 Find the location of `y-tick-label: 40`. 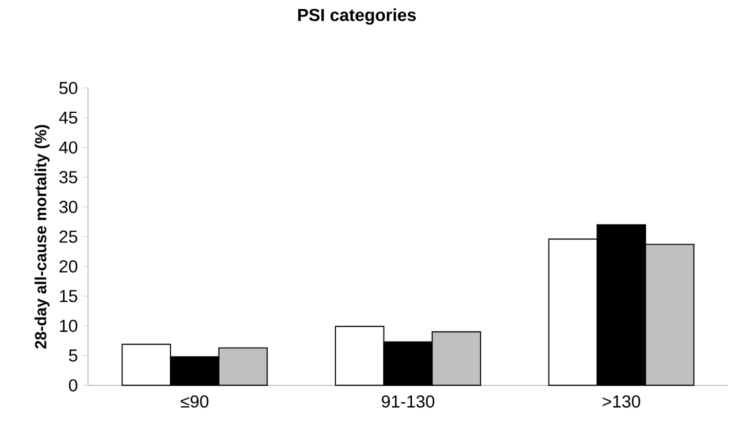

y-tick-label: 40 is located at coordinates (68, 147).